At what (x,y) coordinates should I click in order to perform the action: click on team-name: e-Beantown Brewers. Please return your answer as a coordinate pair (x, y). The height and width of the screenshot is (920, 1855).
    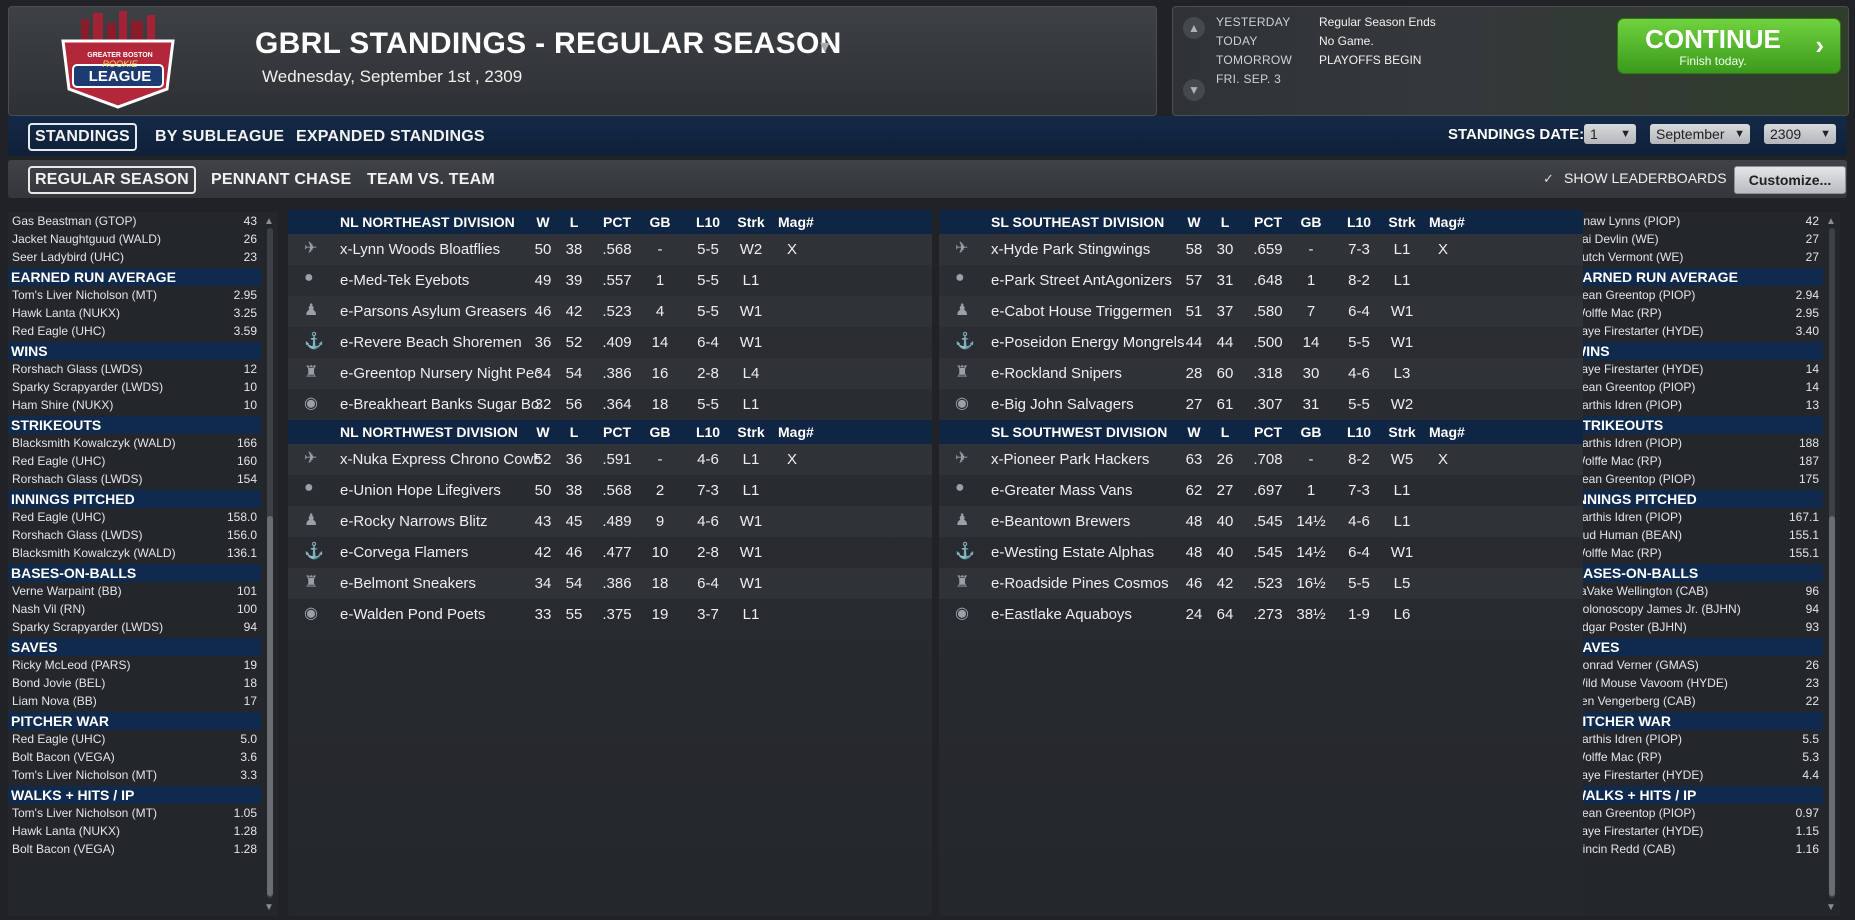
    Looking at the image, I should click on (1061, 521).